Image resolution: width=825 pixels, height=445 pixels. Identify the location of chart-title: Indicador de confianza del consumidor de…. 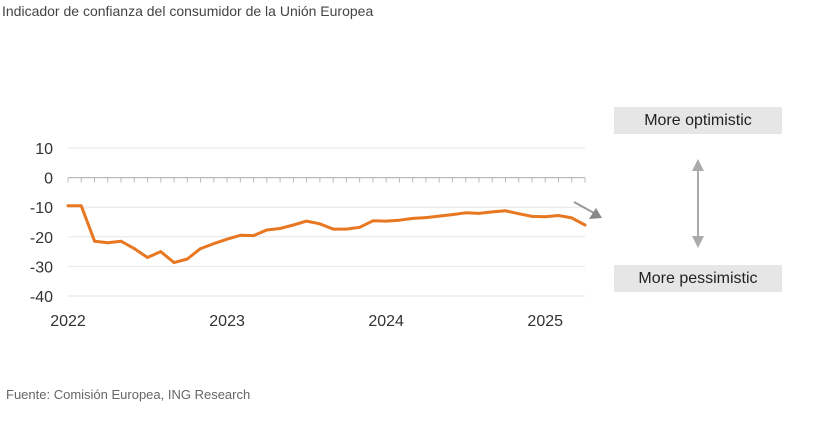
(188, 11).